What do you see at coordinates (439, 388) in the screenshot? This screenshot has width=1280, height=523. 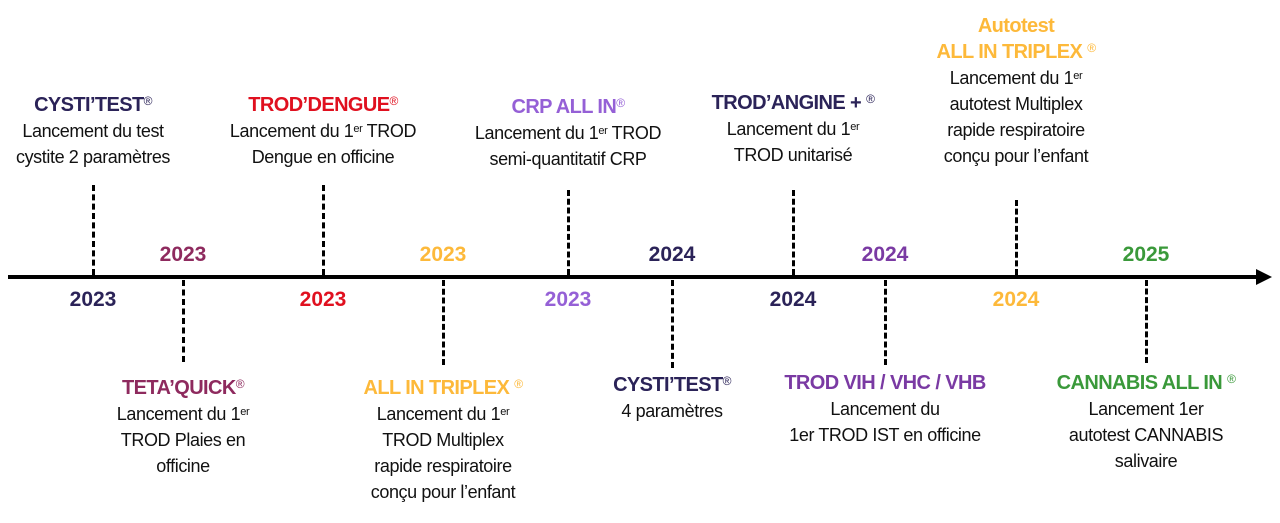 I see `event-title-text: ALL IN TRIPLEX` at bounding box center [439, 388].